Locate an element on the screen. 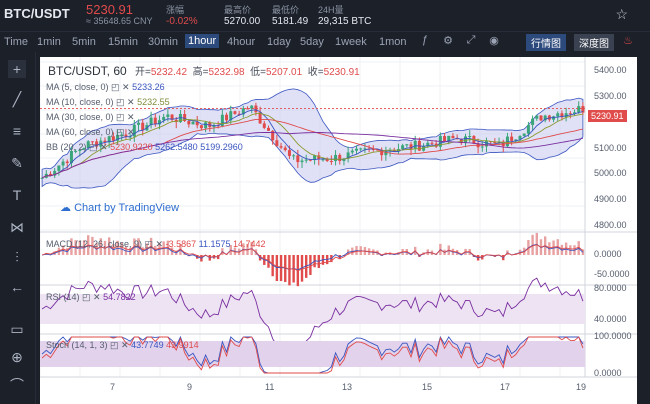  low-label: 最低价 is located at coordinates (286, 10).